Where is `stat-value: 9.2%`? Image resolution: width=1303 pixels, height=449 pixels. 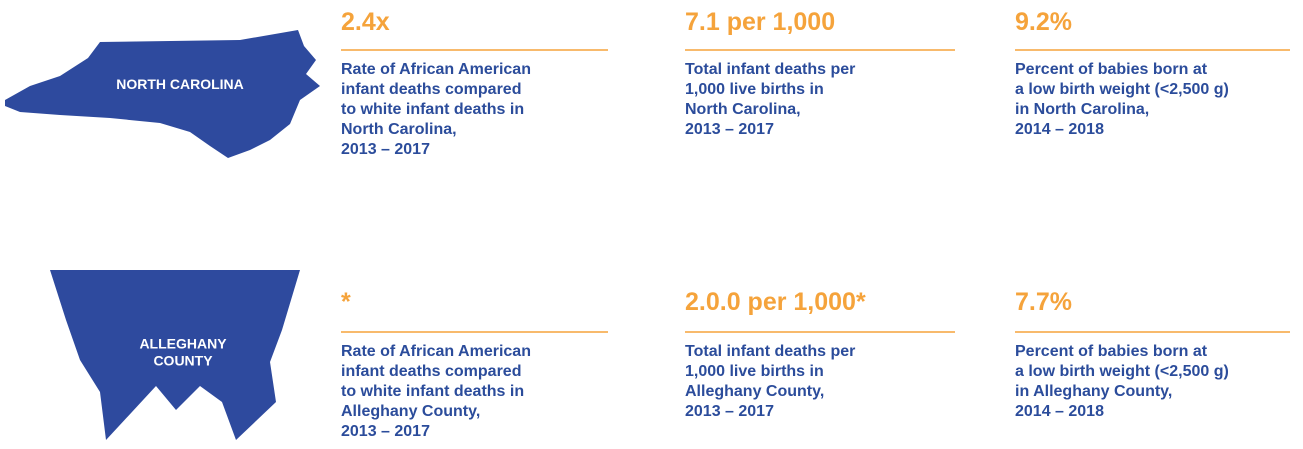 stat-value: 9.2% is located at coordinates (1043, 22).